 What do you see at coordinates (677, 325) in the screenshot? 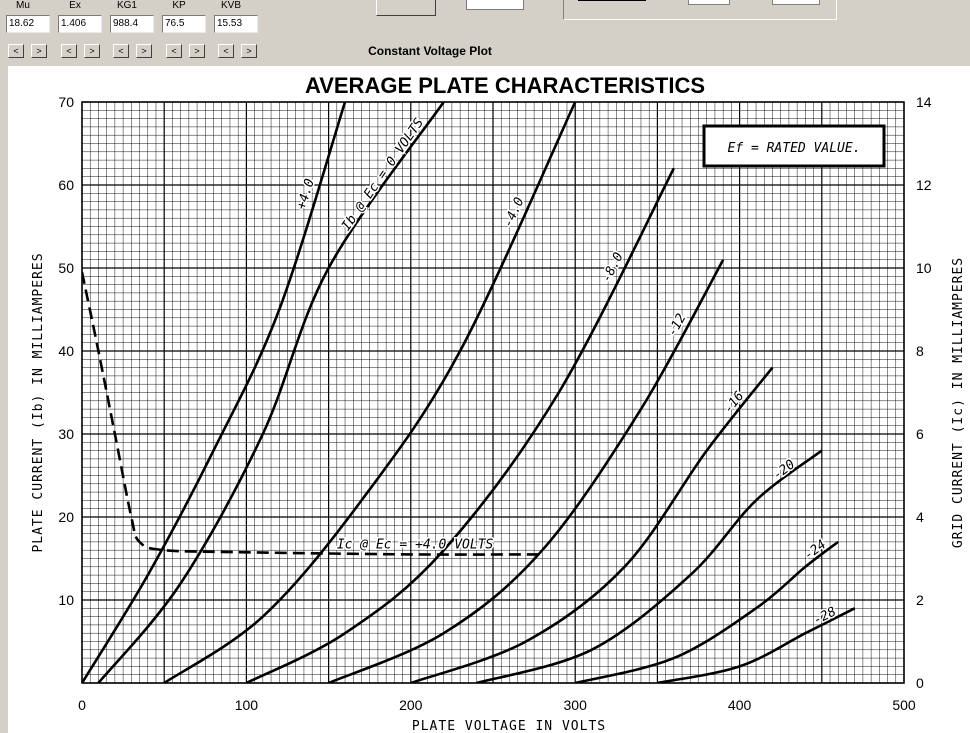
I see `series-label: -12` at bounding box center [677, 325].